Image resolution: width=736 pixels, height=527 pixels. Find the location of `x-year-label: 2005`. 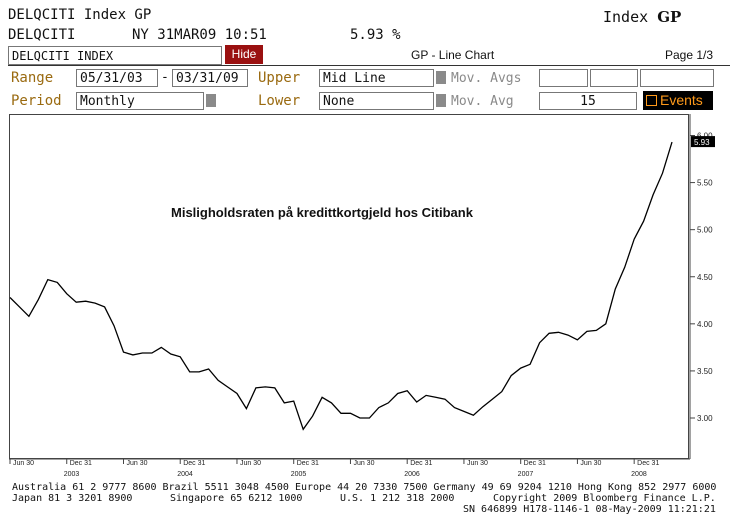

x-year-label: 2005 is located at coordinates (299, 474).